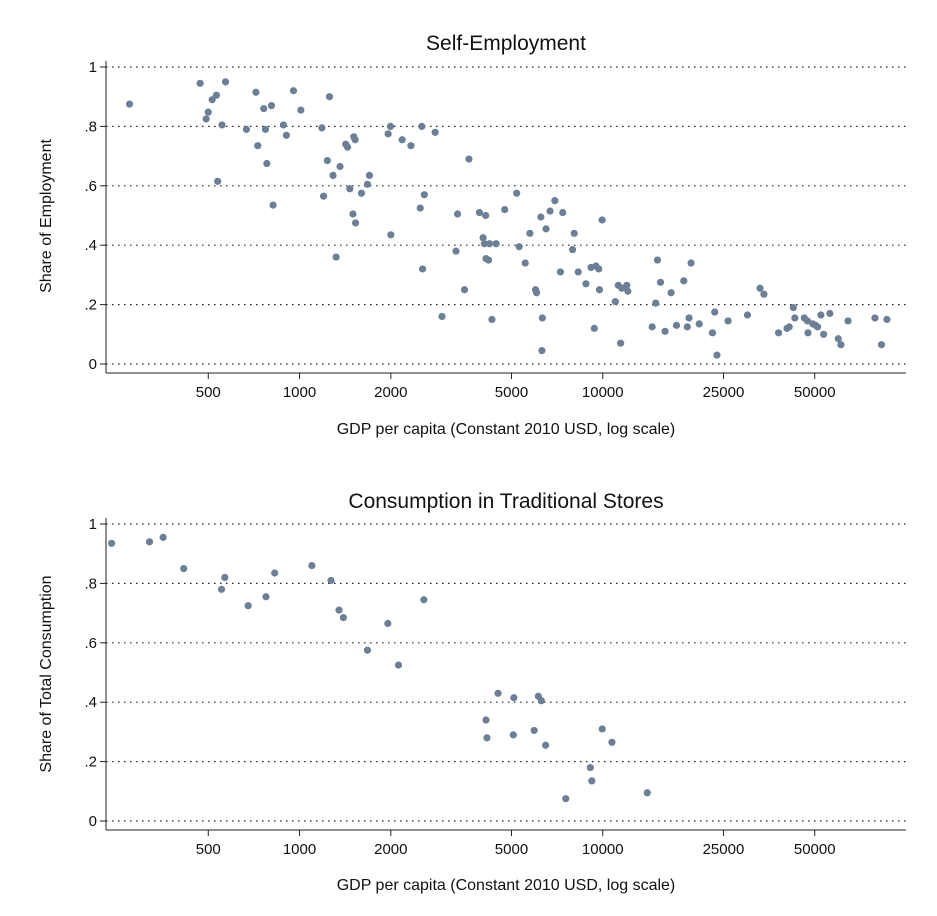  I want to click on x-tick-label: 5000, so click(511, 849).